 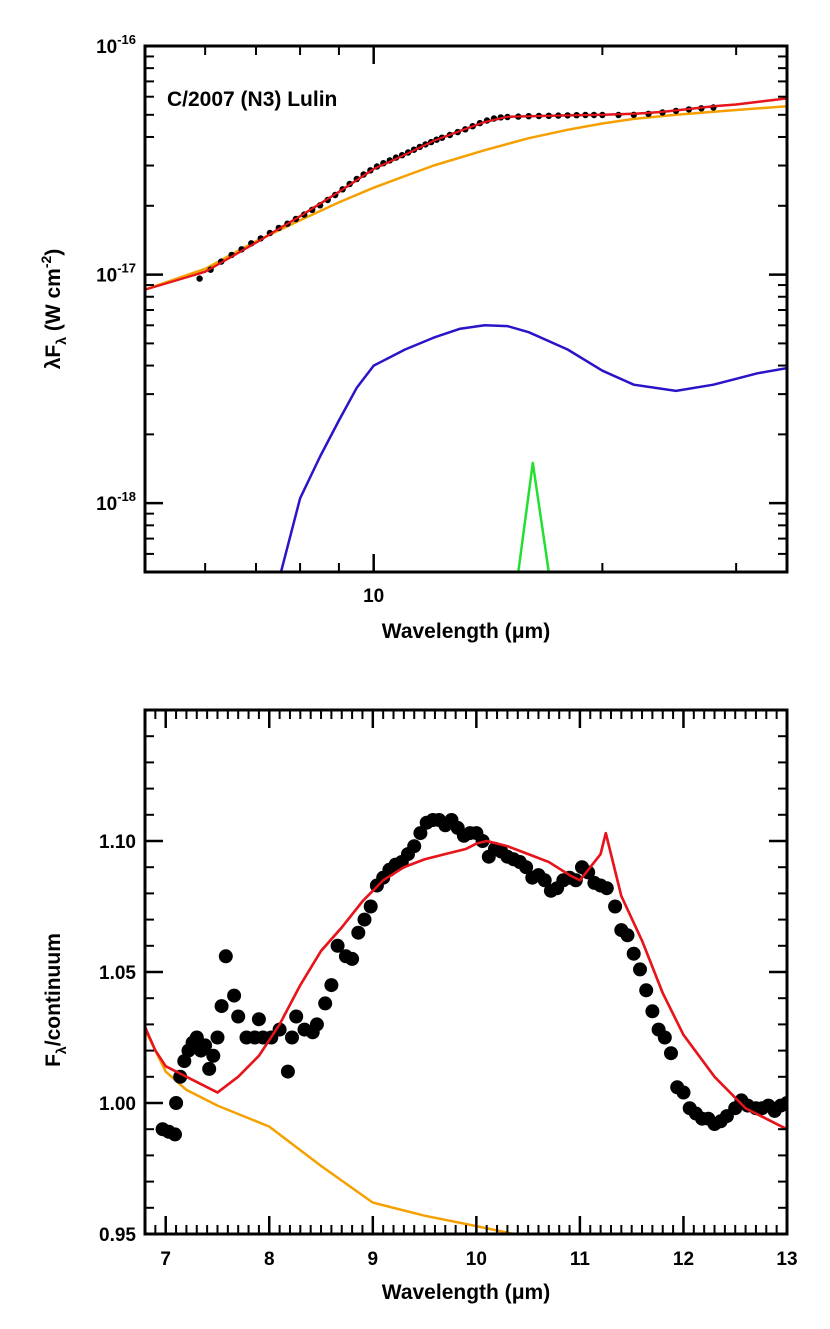 I want to click on ratio-y-tick-label: 0.95, so click(x=117, y=1235).